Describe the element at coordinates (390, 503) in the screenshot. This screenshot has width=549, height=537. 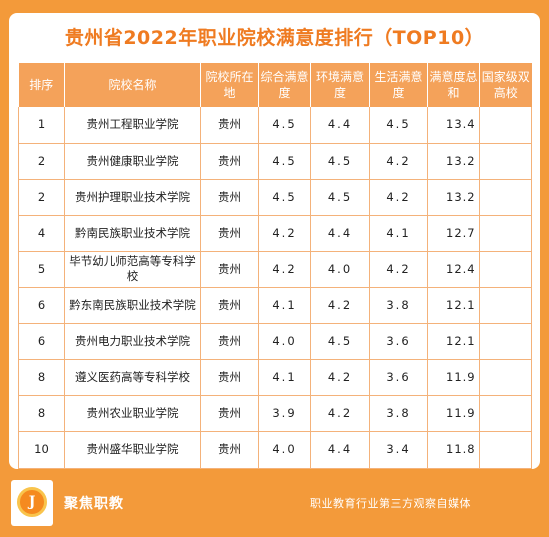
I see `brand-slogan: 职业教育行业第三方观察自媒体` at that location.